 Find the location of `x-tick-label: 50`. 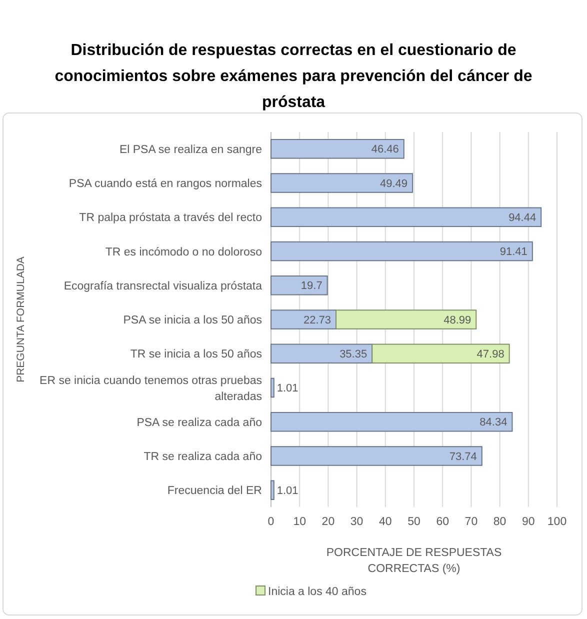

x-tick-label: 50 is located at coordinates (414, 522).